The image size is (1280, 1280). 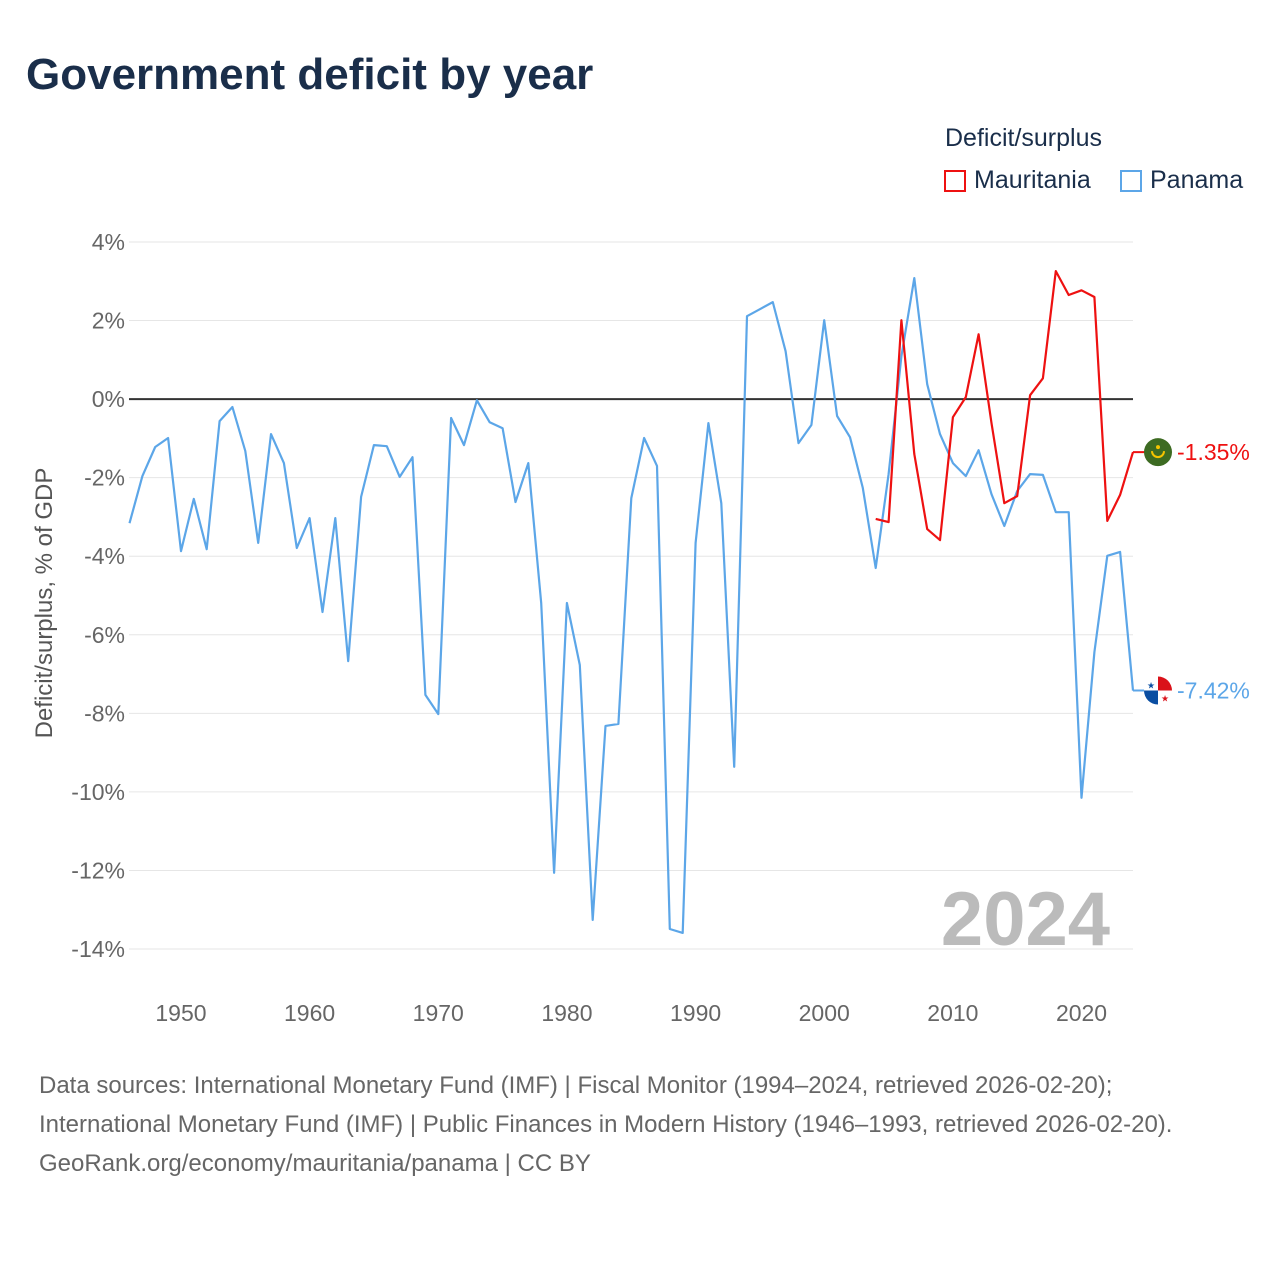 What do you see at coordinates (108, 399) in the screenshot?
I see `y-tick-label: 0%` at bounding box center [108, 399].